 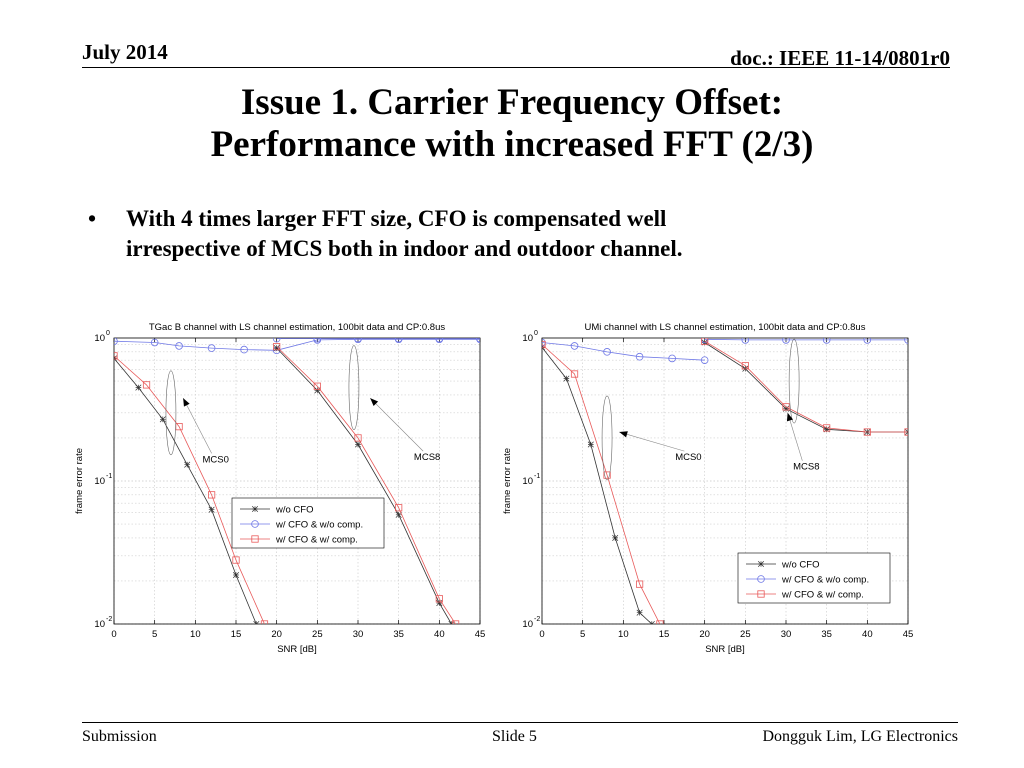 I want to click on y-axis-label: frame error rate, so click(x=79, y=481).